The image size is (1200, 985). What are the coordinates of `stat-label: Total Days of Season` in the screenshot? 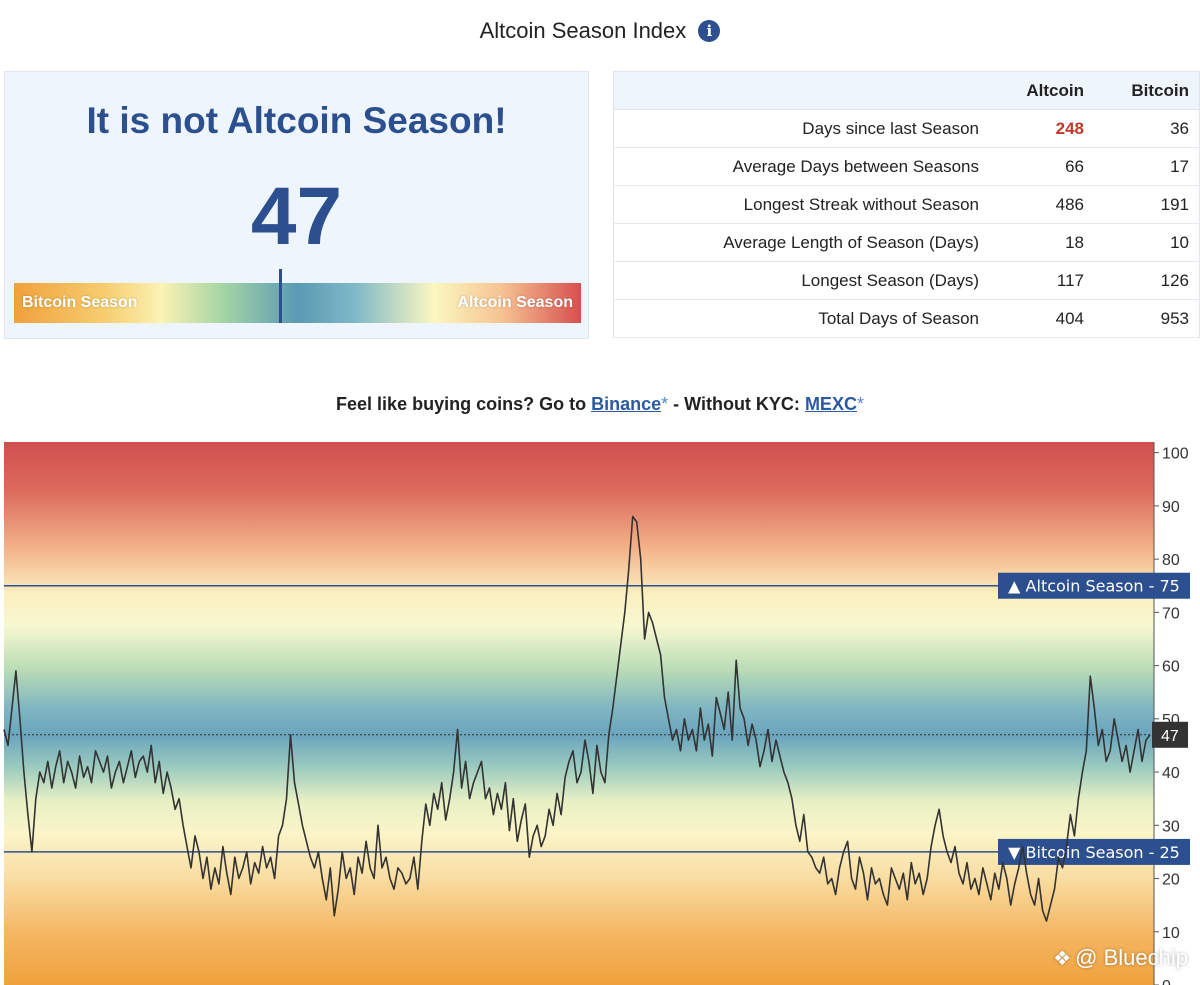 It's located at (801, 318).